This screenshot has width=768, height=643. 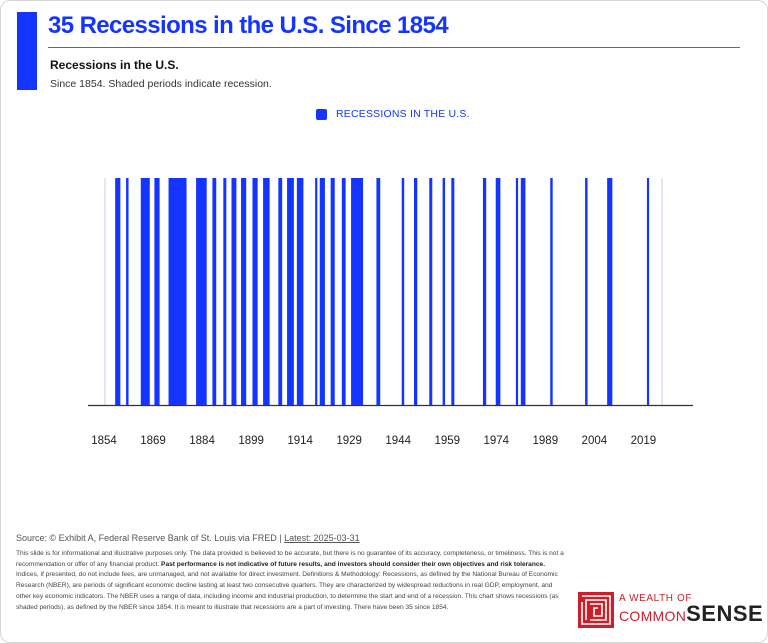 What do you see at coordinates (644, 441) in the screenshot?
I see `x-tick-label: 2019` at bounding box center [644, 441].